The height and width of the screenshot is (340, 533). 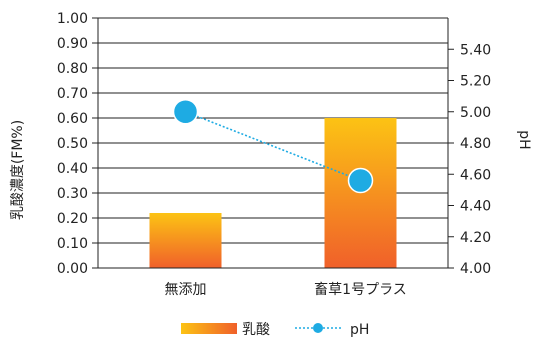 What do you see at coordinates (286, 290) in the screenshot?
I see `category-labels: 無添加 畜草1号プラス` at bounding box center [286, 290].